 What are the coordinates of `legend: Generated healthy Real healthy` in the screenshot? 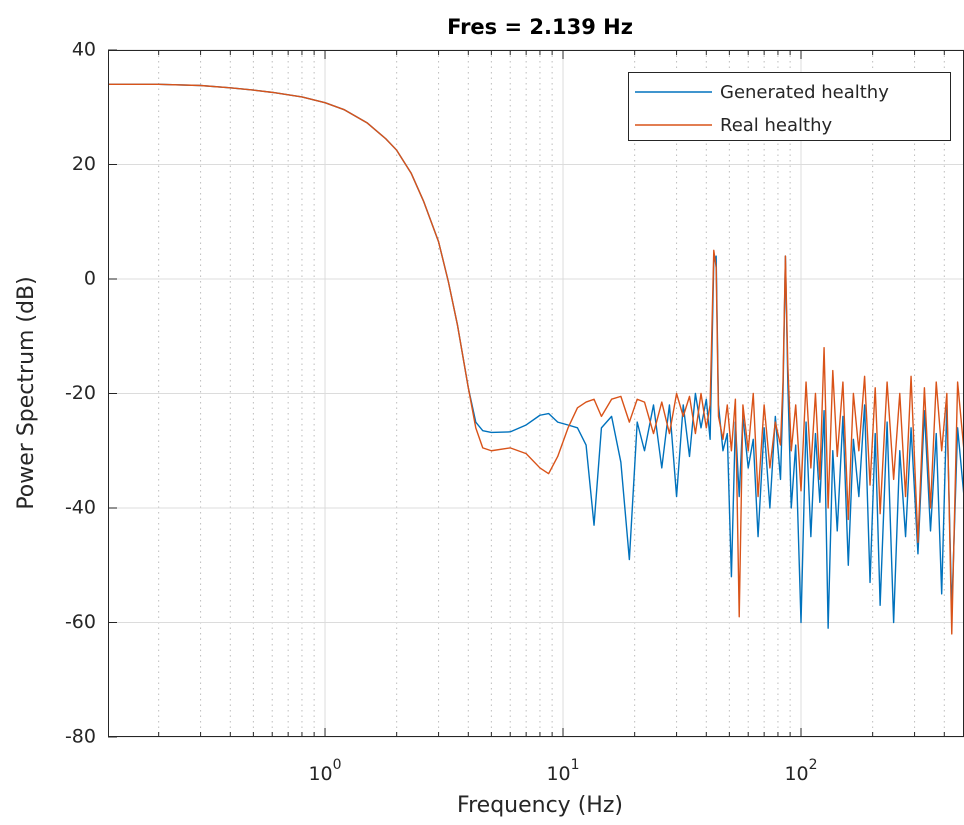 It's located at (789, 106).